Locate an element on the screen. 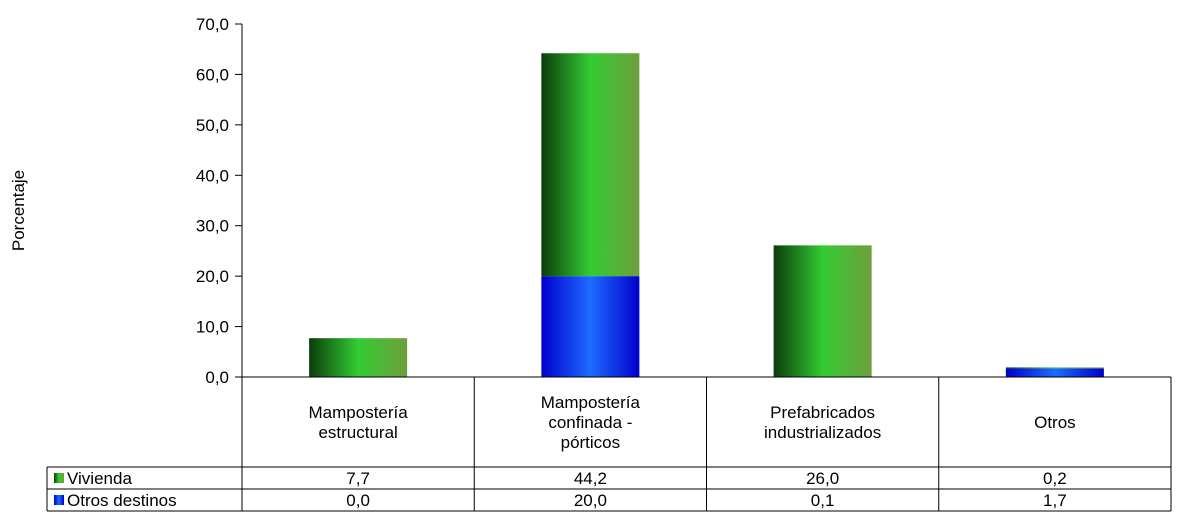 The width and height of the screenshot is (1178, 529). y-tick-label: 60,0 is located at coordinates (212, 74).